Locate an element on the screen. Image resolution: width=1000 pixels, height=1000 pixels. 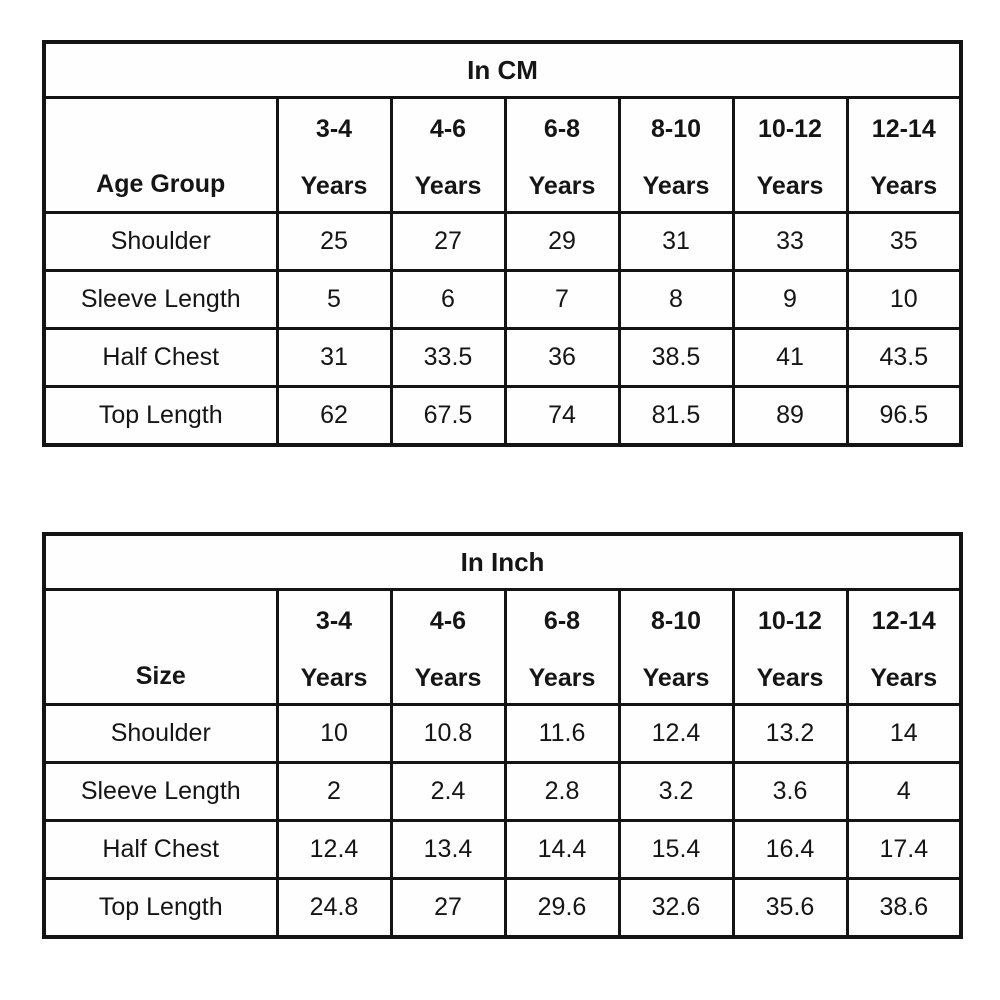
measurement-cell: 25 is located at coordinates (334, 241).